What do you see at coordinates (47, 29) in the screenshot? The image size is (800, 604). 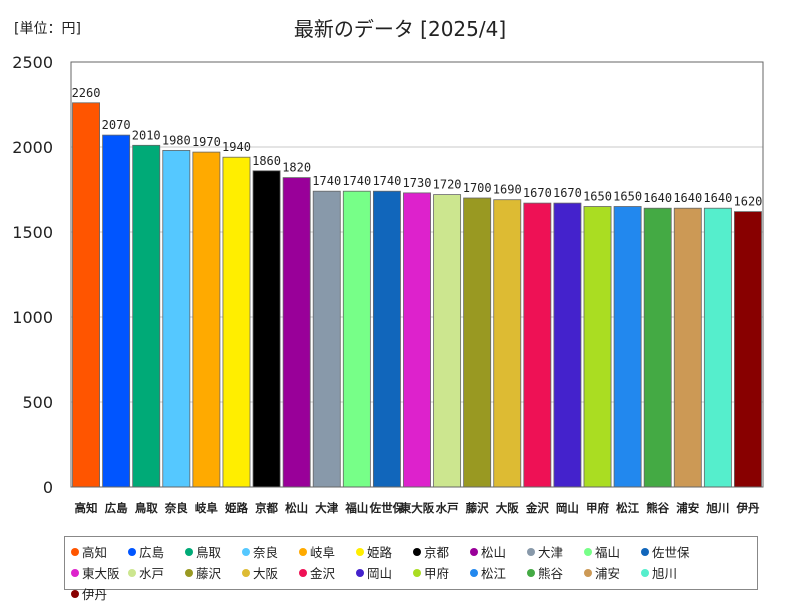 I see `unit-label: [単位：円]` at bounding box center [47, 29].